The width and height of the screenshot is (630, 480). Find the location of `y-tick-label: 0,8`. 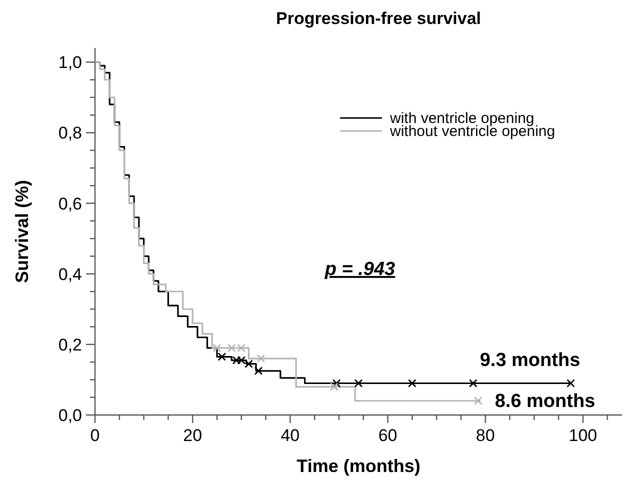

y-tick-label: 0,8 is located at coordinates (70, 133).